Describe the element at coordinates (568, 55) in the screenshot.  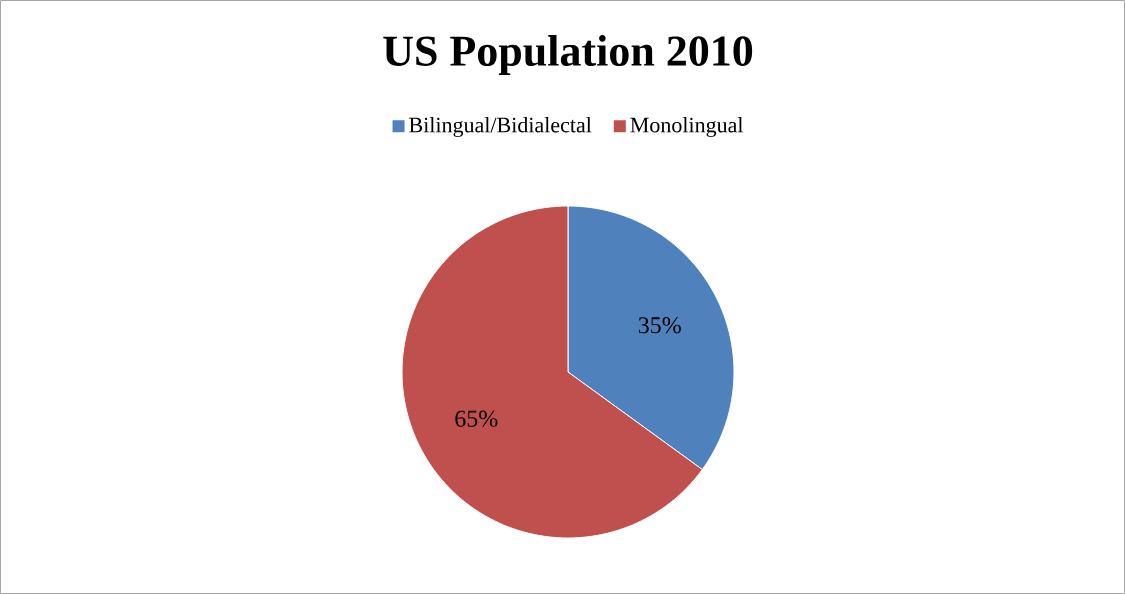
I see `chart-title: US Population 2010` at that location.